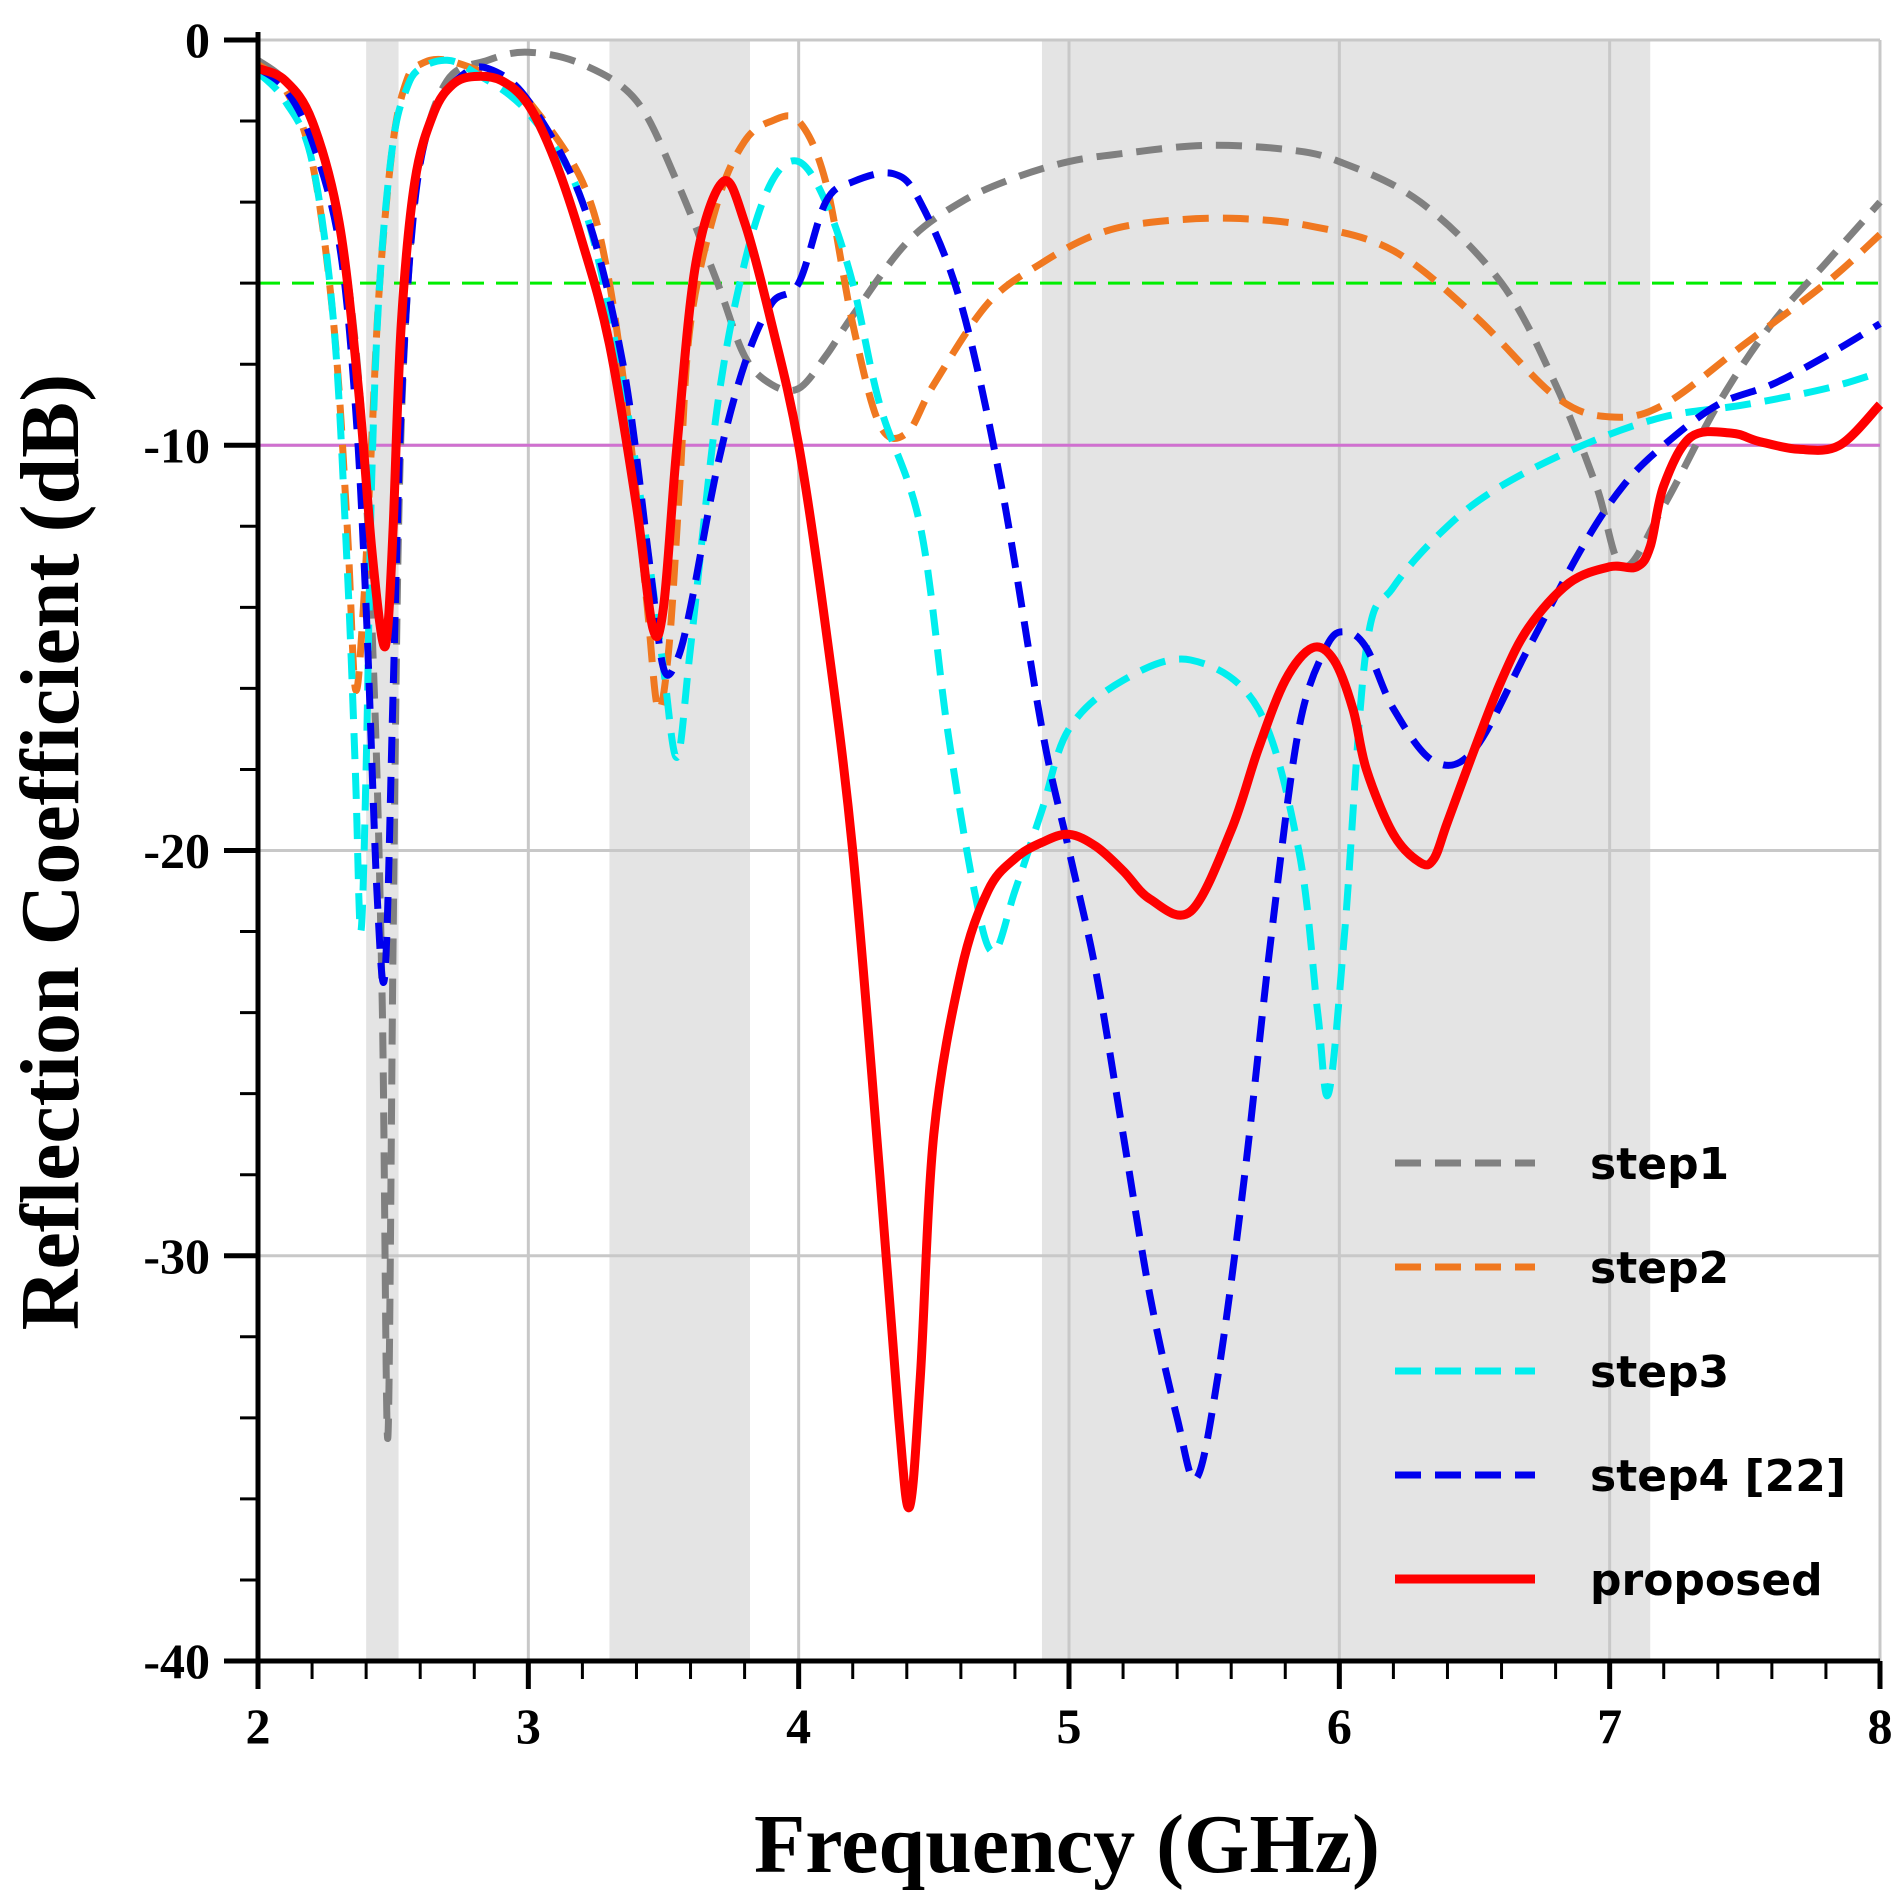  What do you see at coordinates (176, 445) in the screenshot?
I see `y-tick-label--10: -10` at bounding box center [176, 445].